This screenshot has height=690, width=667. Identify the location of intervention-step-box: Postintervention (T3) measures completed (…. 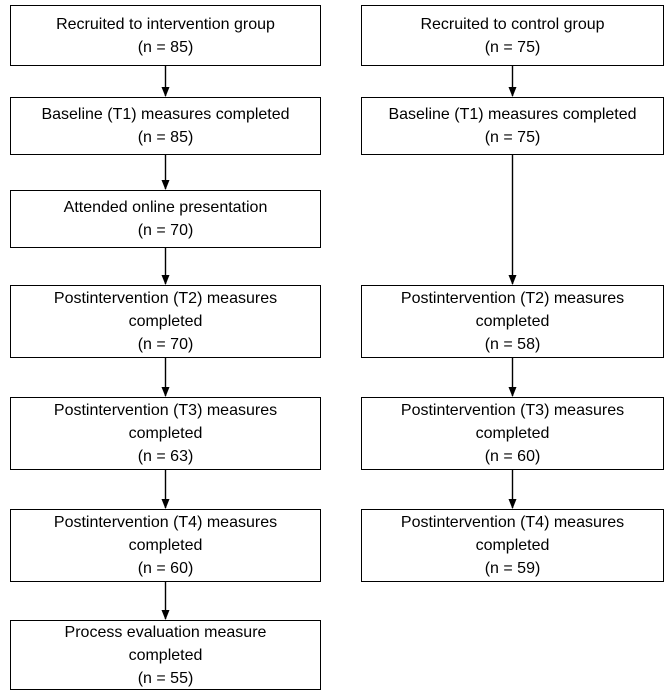
(165, 433).